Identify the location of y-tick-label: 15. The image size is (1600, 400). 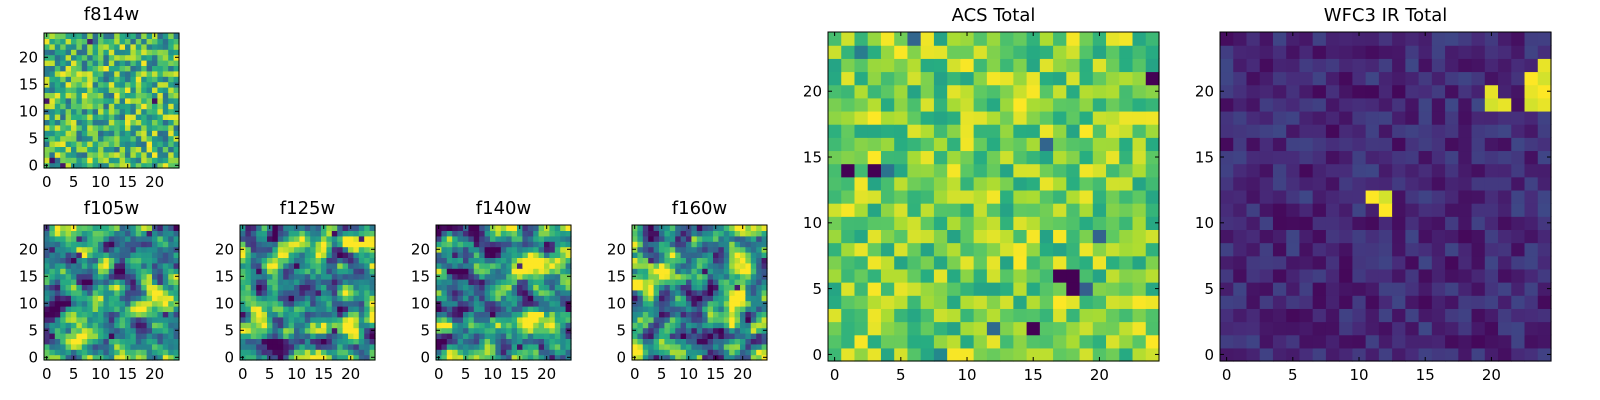
(420, 277).